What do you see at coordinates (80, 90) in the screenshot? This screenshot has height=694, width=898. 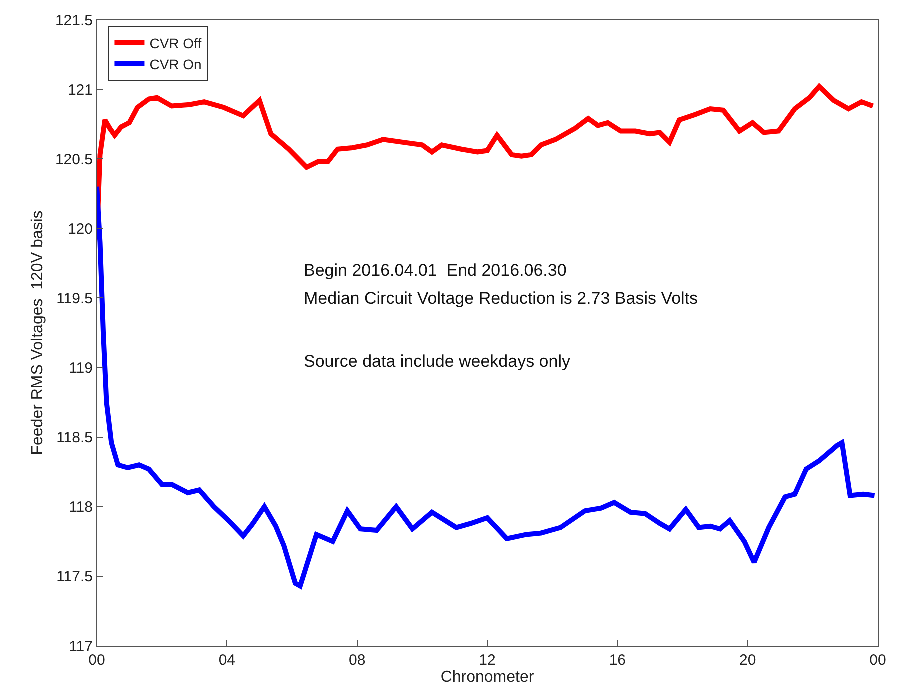 I see `y-tick-label: 121` at bounding box center [80, 90].